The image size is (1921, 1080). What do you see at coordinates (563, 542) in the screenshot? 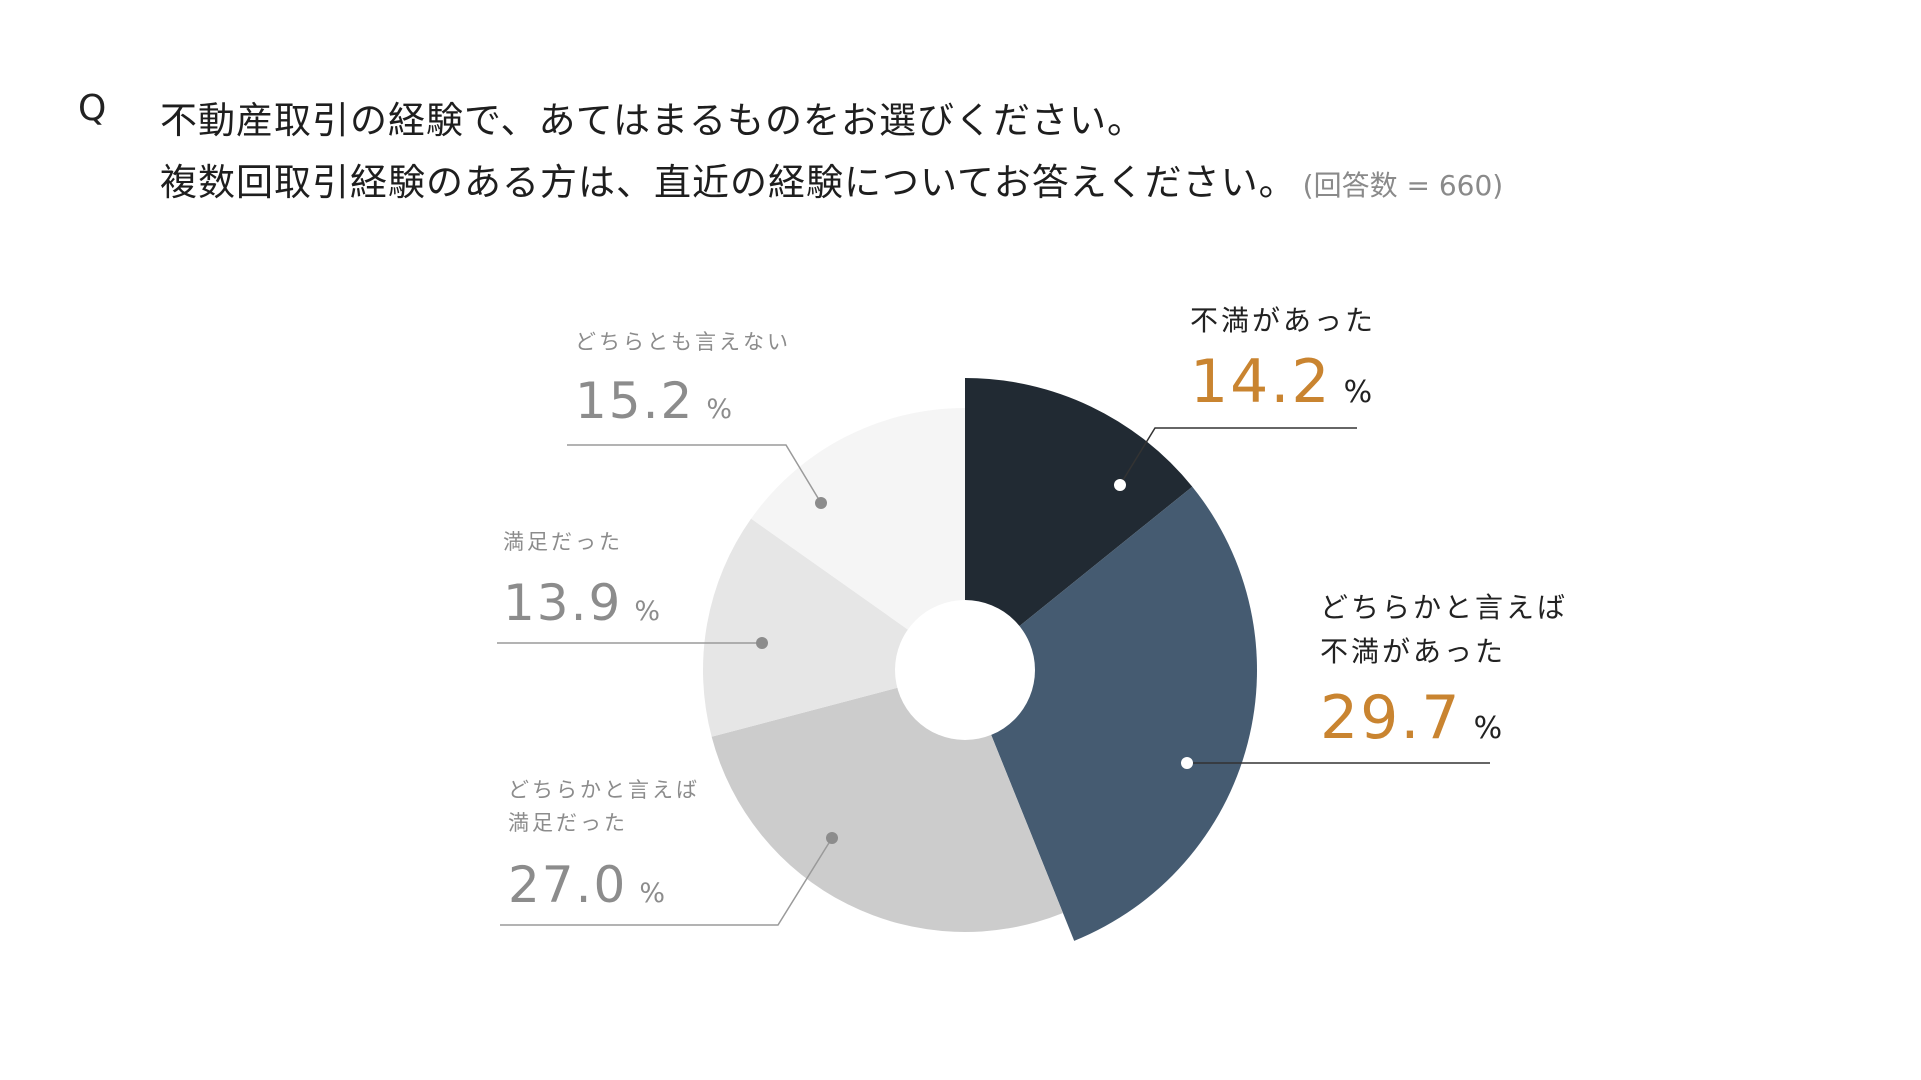
I see `slice-label-4: 満足だった` at bounding box center [563, 542].